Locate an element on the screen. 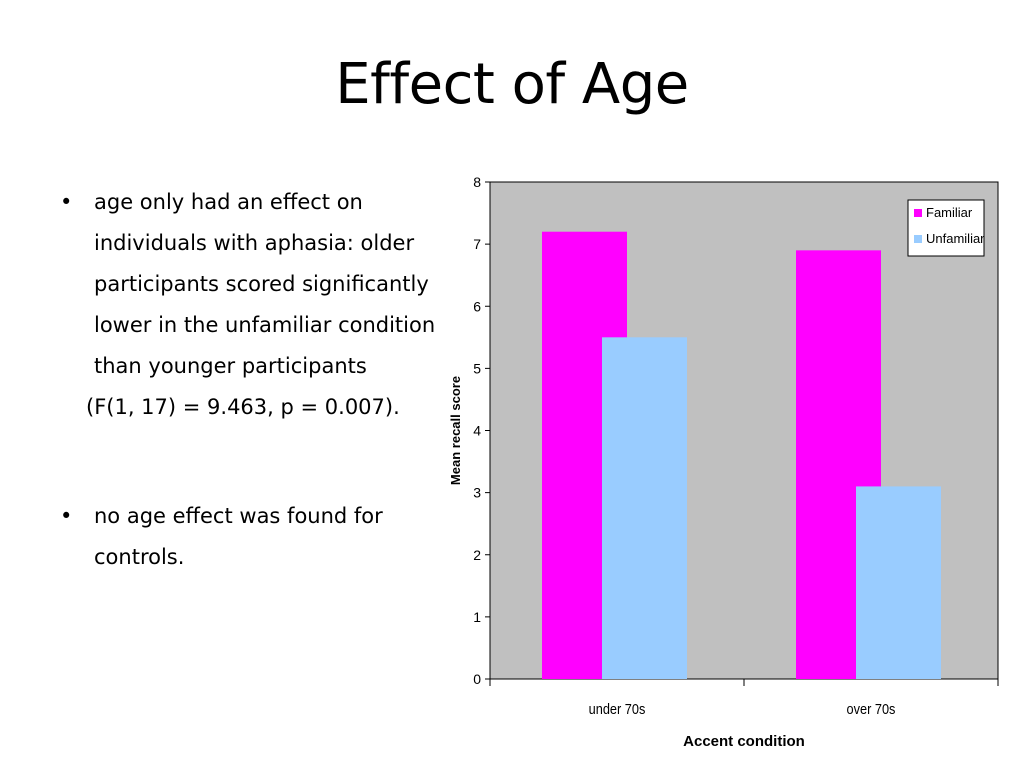 This screenshot has height=768, width=1024. bullet-text: no age effect was found for controls. is located at coordinates (238, 536).